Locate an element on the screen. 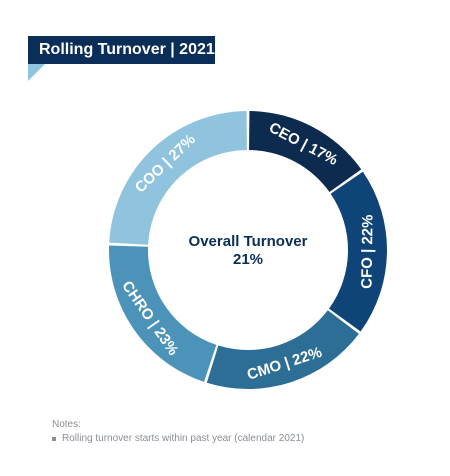 Image resolution: width=450 pixels, height=476 pixels. bullet-icon is located at coordinates (54, 439).